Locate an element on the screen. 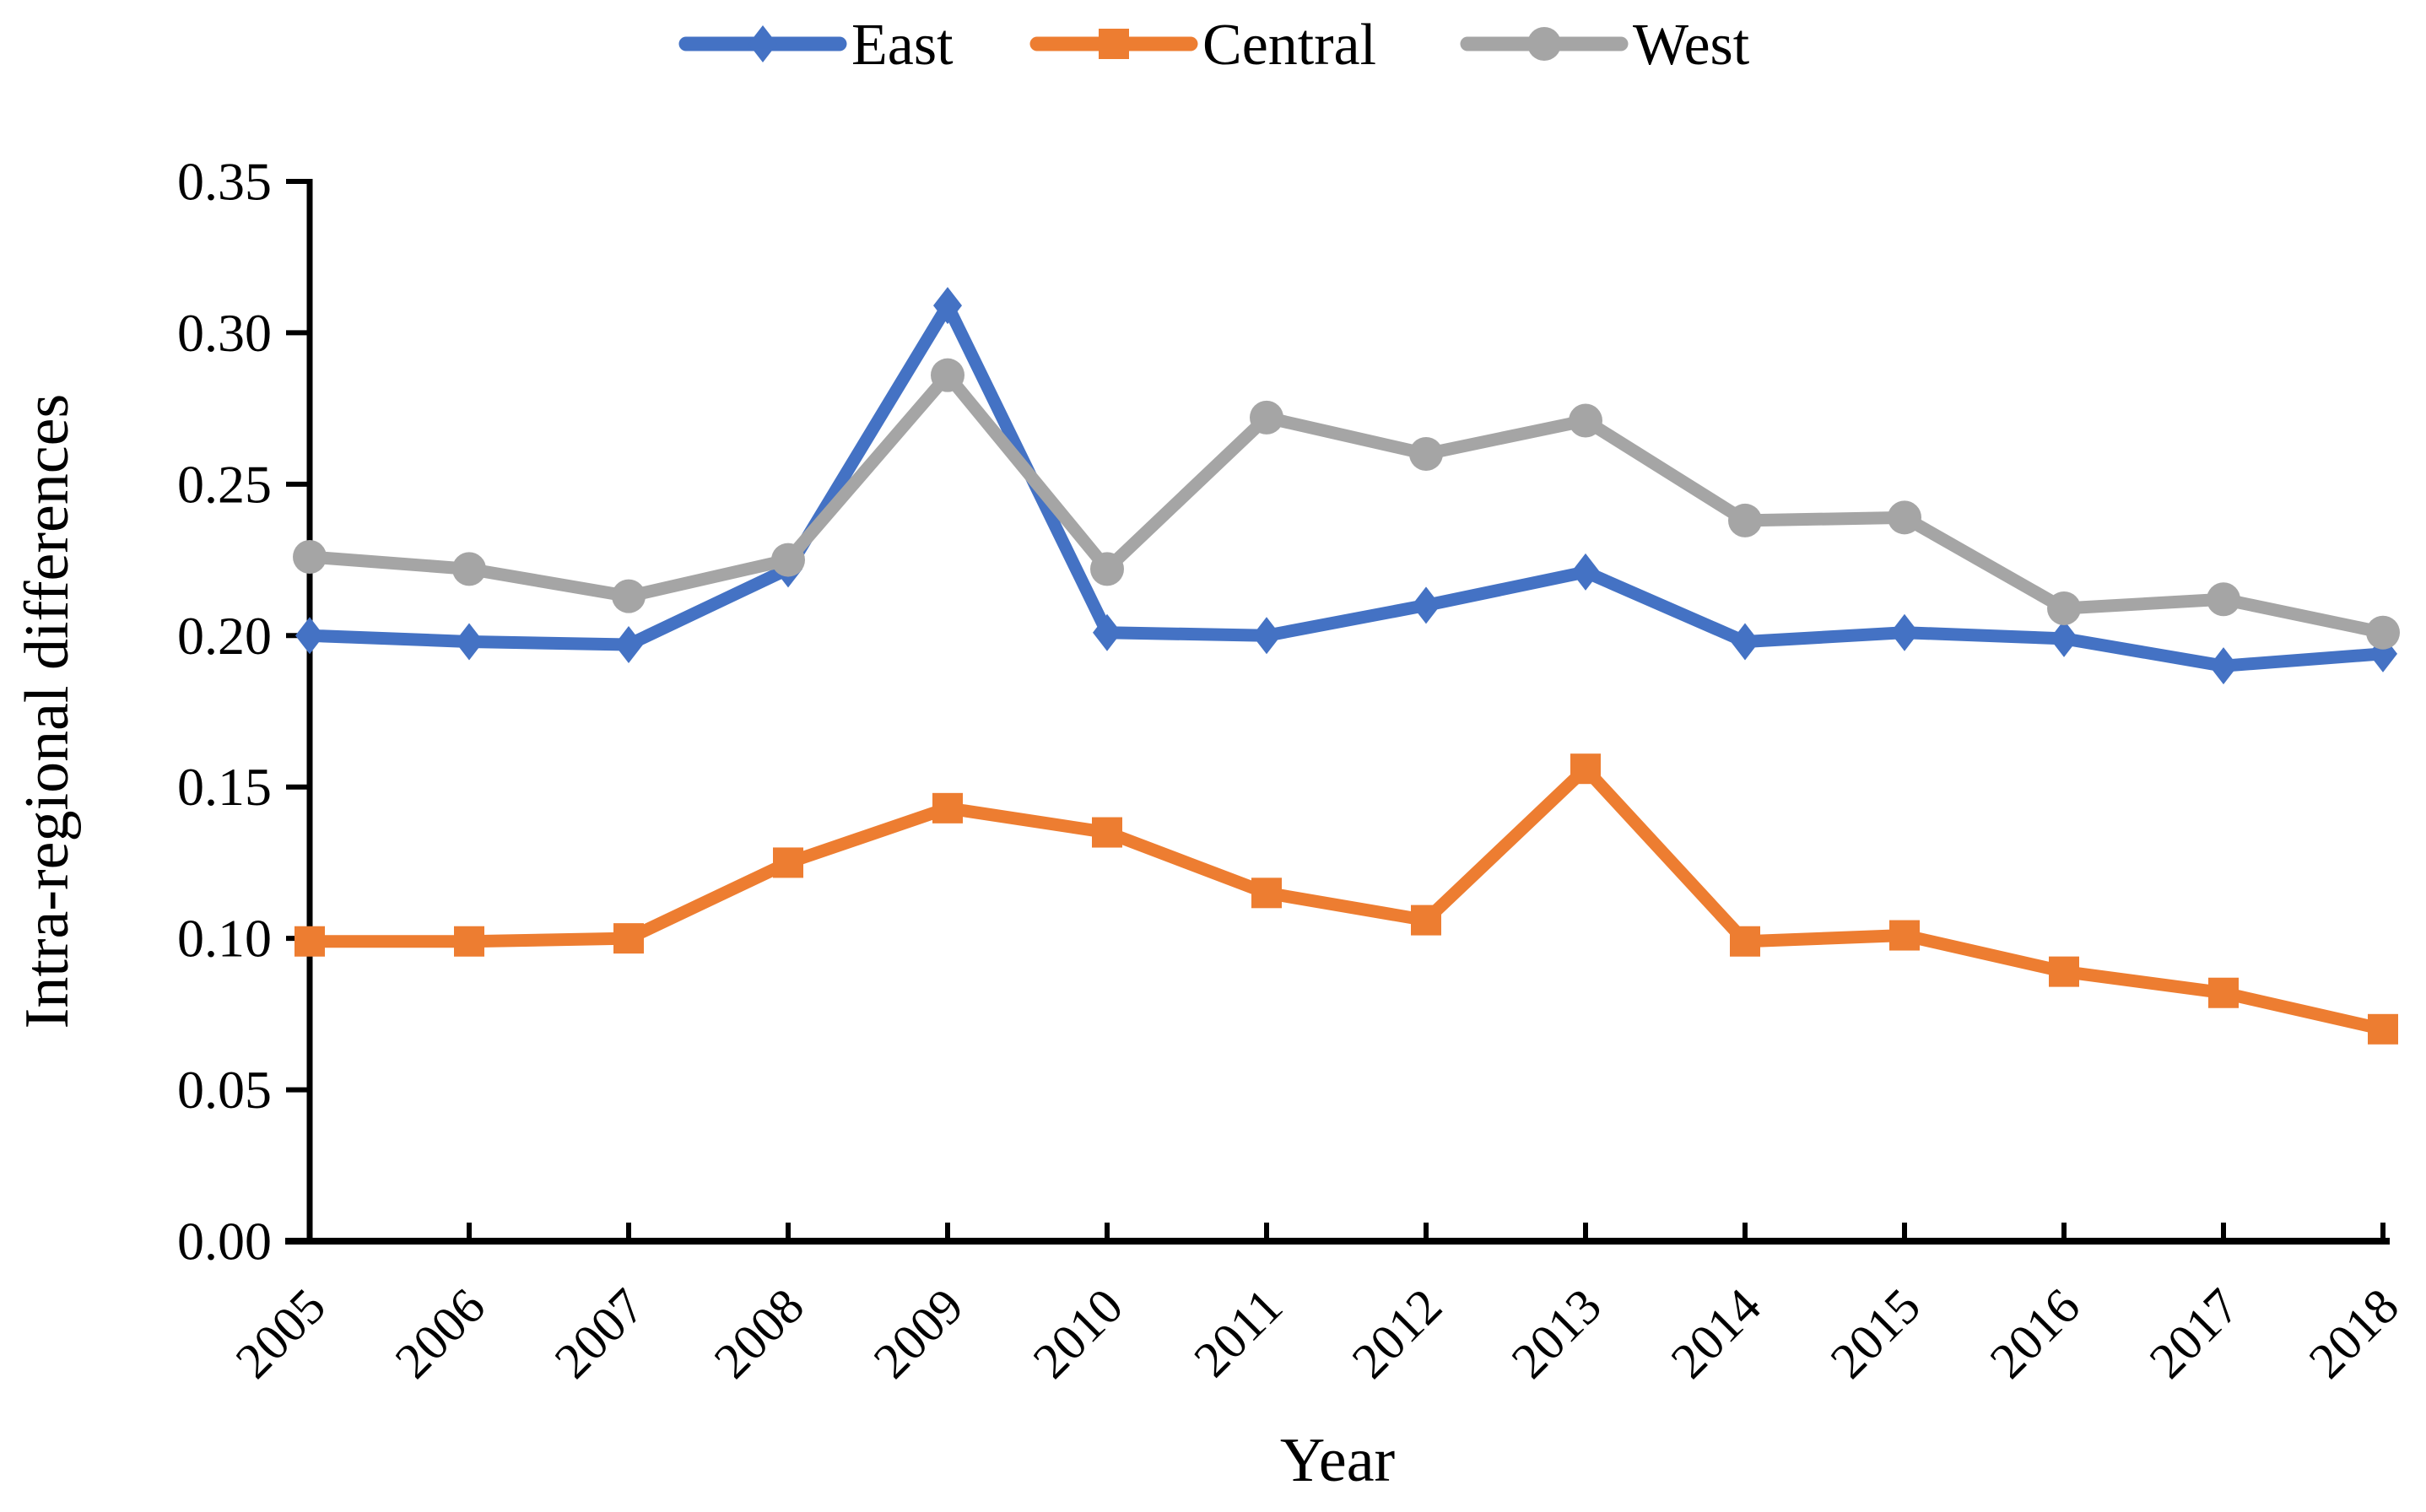 This screenshot has width=2426, height=1512. x-tick-label: 2008 is located at coordinates (759, 1334).